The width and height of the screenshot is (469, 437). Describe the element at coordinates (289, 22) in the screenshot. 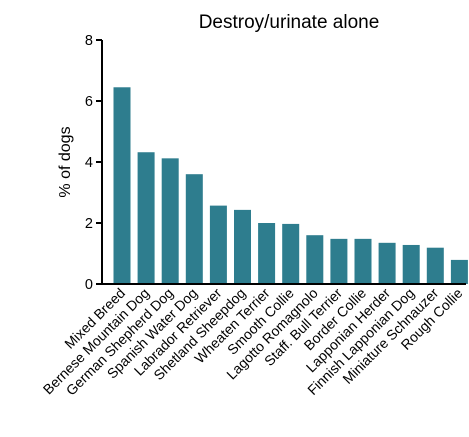

I see `chart-title: Destroy/urinate alone` at that location.